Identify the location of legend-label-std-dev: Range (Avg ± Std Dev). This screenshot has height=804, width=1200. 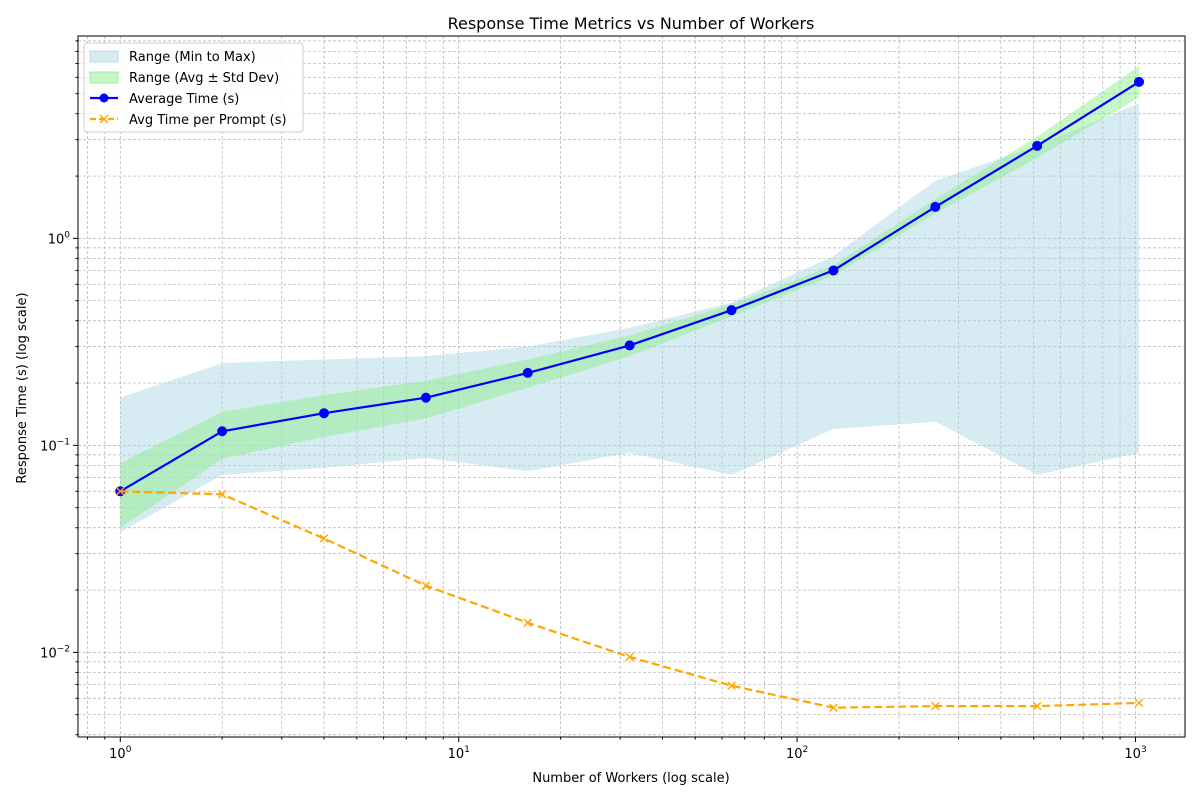
(204, 78).